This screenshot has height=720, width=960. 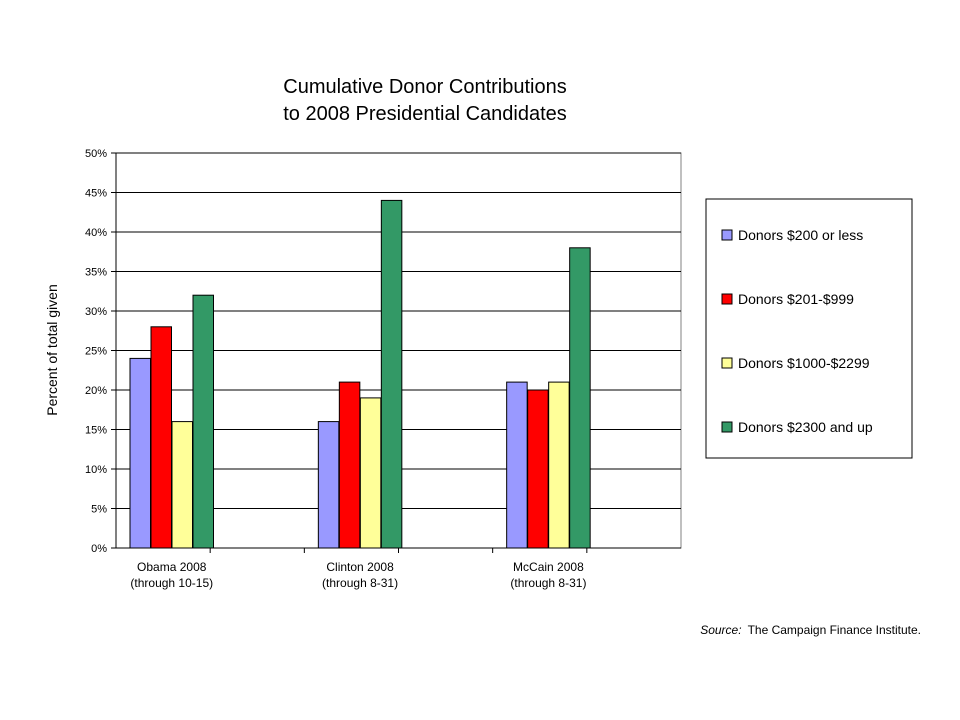 I want to click on y-tick-label: 40%, so click(x=96, y=233).